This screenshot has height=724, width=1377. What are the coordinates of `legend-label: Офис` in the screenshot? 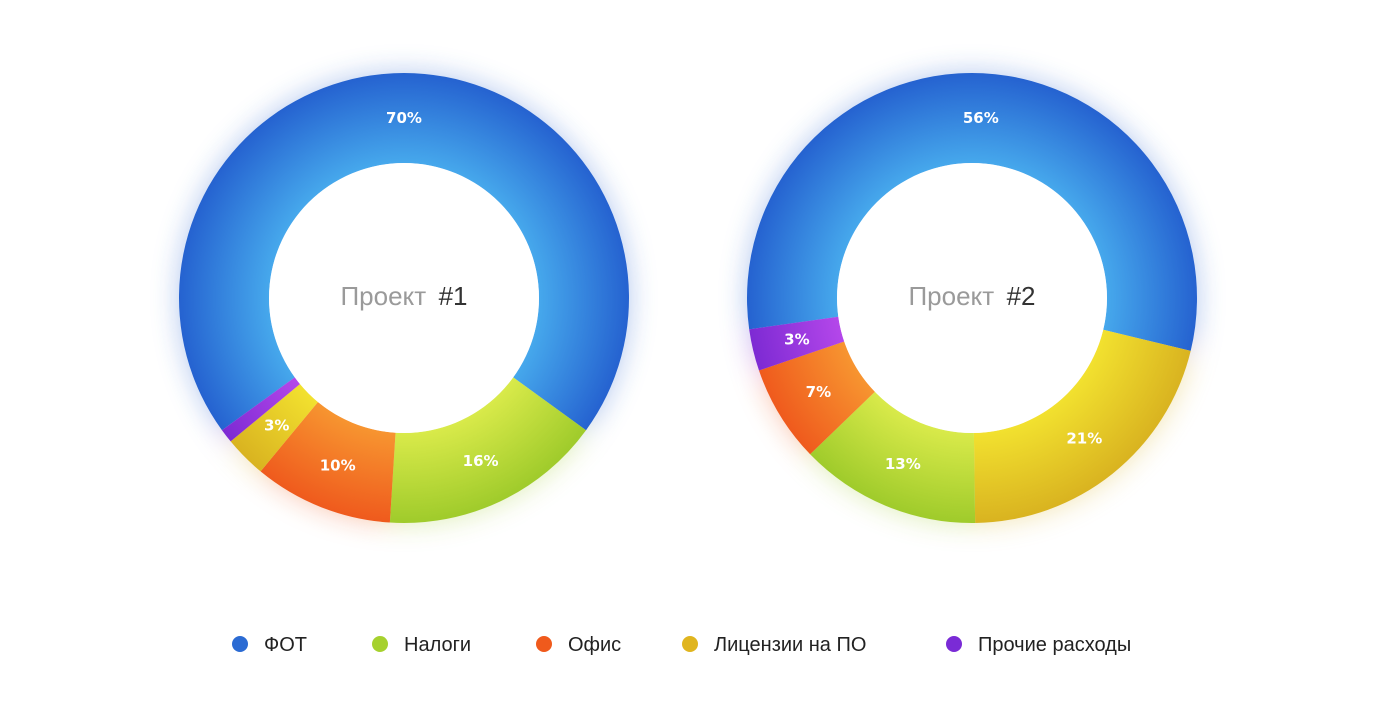 It's located at (594, 645).